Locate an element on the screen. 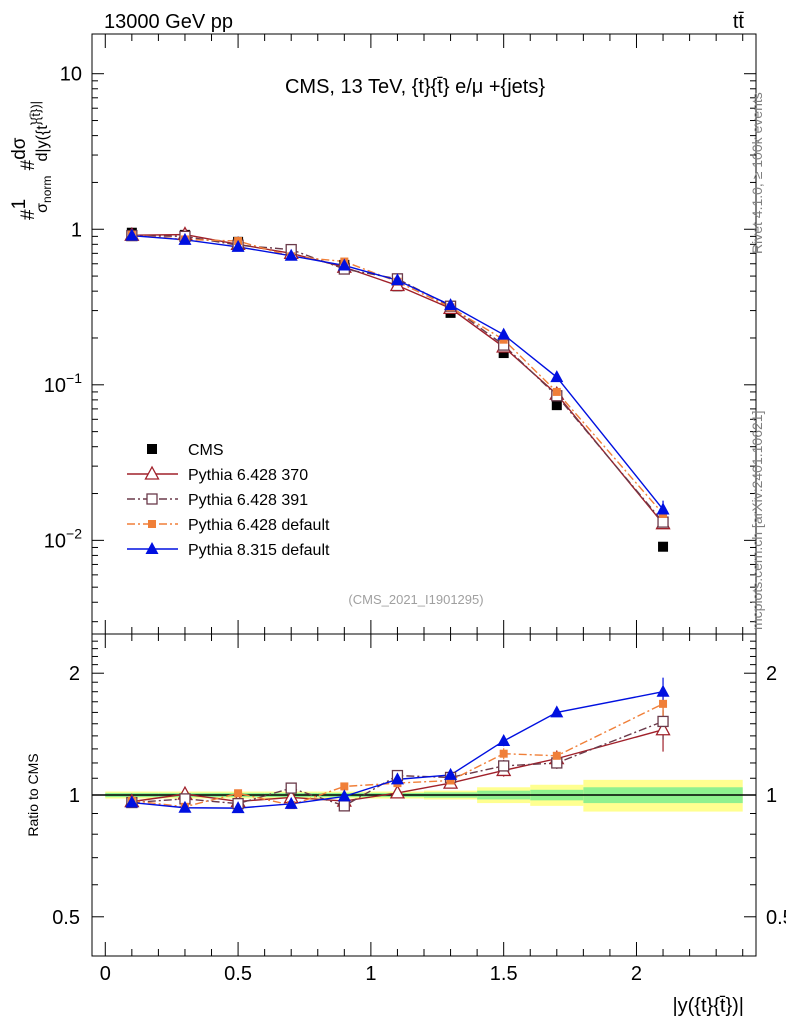 The height and width of the screenshot is (1024, 786). chart-title: CMS, 13 TeV, {t}{t̄} e/μ +{jets} is located at coordinates (415, 87).